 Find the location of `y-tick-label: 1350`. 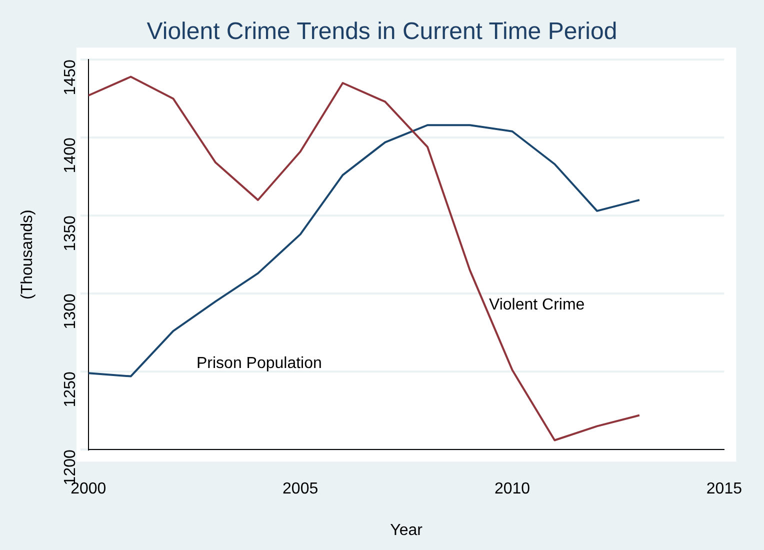

y-tick-label: 1350 is located at coordinates (70, 234).